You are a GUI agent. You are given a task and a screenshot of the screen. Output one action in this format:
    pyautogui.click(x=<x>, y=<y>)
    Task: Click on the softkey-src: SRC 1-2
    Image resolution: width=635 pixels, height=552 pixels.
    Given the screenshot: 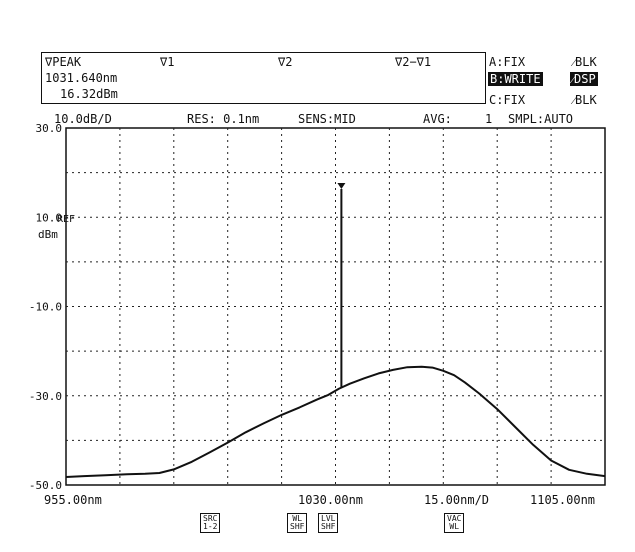 What is the action you would take?
    pyautogui.click(x=210, y=523)
    